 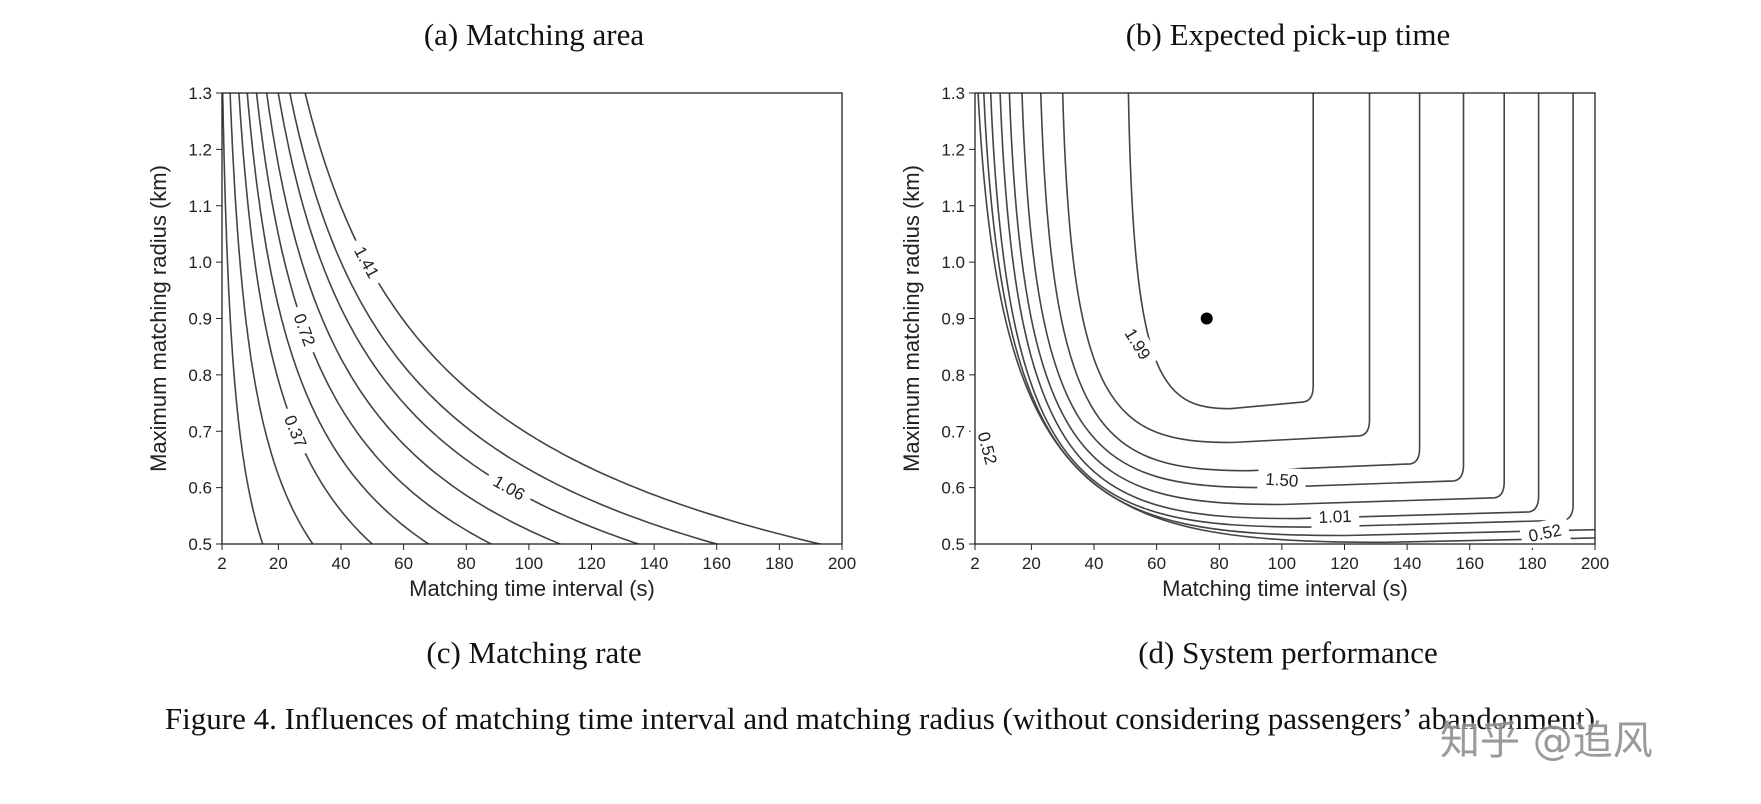 What do you see at coordinates (1288, 652) in the screenshot?
I see `subplot-caption: (d) System performance` at bounding box center [1288, 652].